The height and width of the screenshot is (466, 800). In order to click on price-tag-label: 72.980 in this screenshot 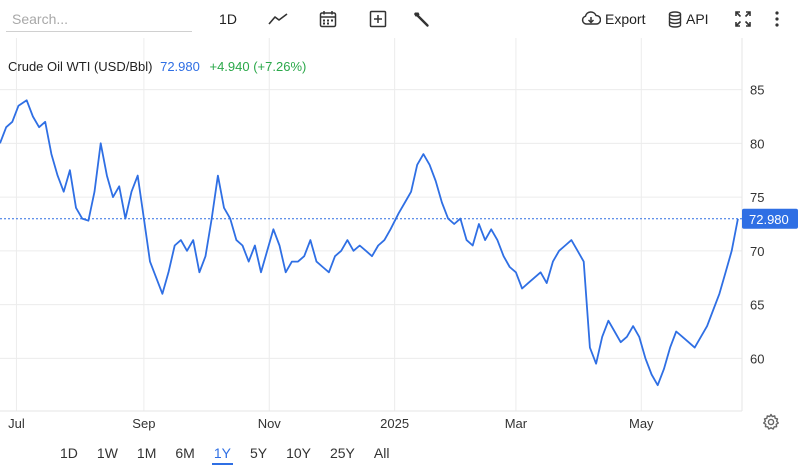, I will do `click(769, 219)`.